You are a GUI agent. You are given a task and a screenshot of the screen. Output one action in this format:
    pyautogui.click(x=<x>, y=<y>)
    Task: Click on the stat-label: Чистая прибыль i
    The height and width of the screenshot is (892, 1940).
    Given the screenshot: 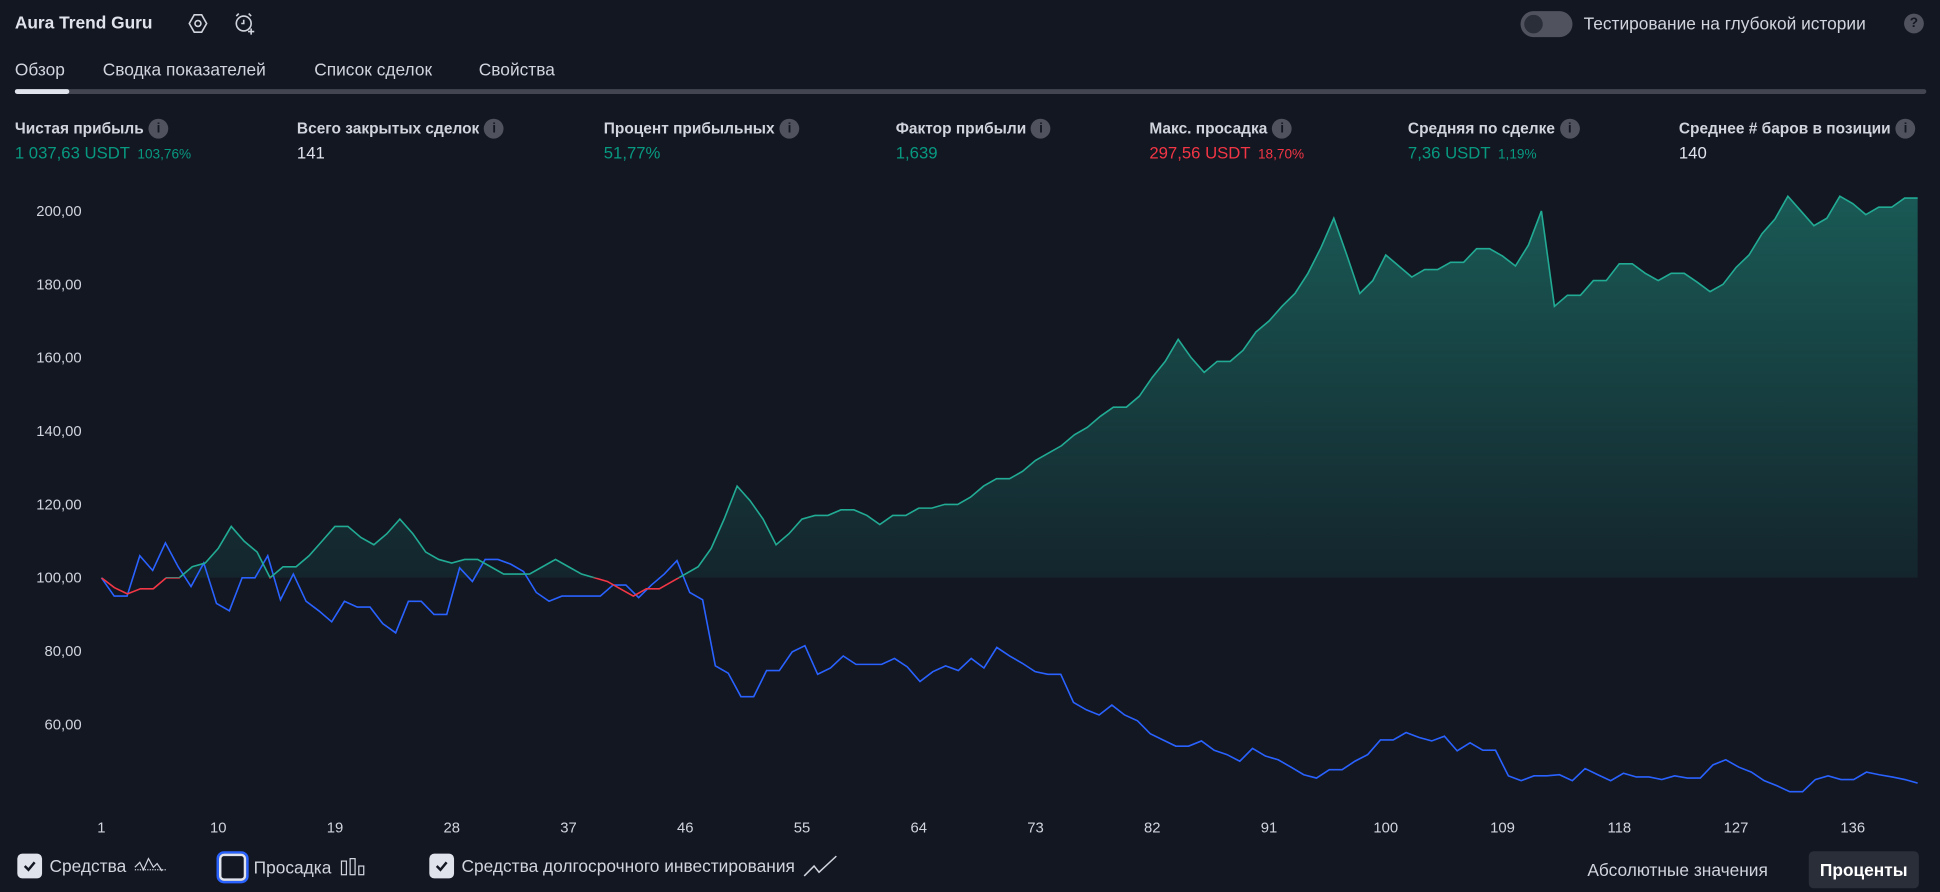 What is the action you would take?
    pyautogui.click(x=102, y=128)
    